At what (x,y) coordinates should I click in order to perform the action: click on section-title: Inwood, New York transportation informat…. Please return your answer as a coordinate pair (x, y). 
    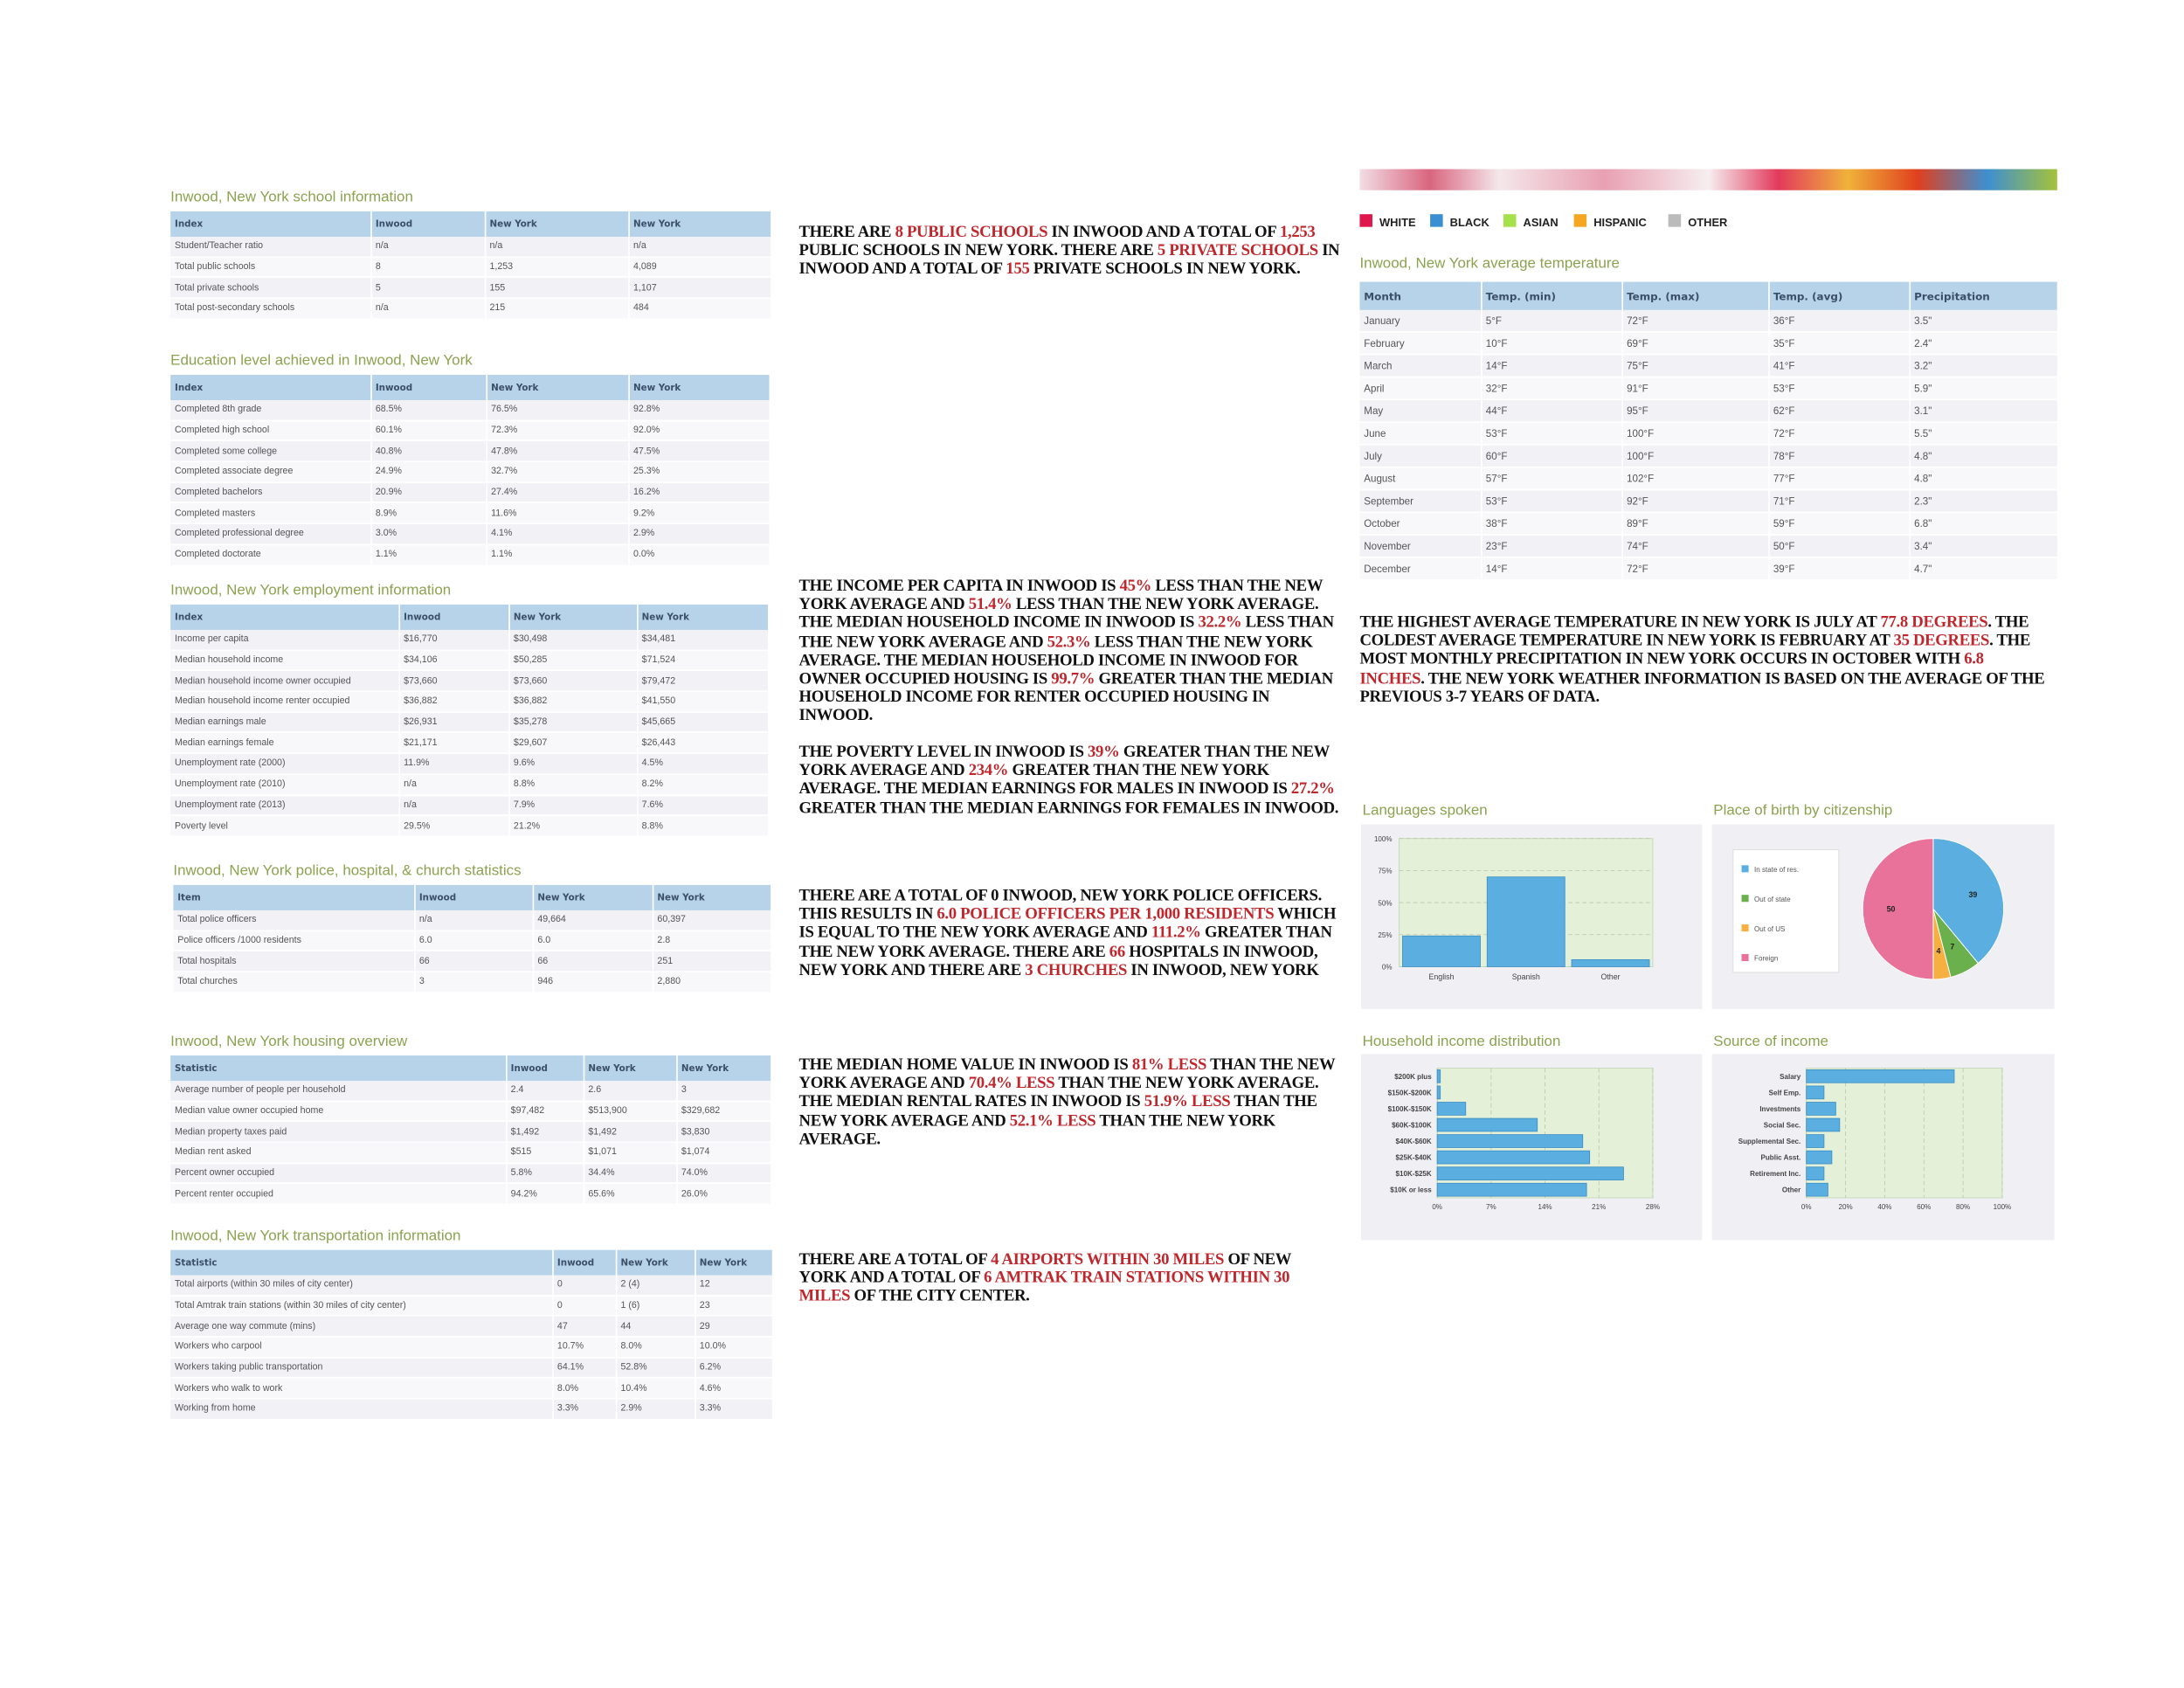
    Looking at the image, I should click on (315, 1236).